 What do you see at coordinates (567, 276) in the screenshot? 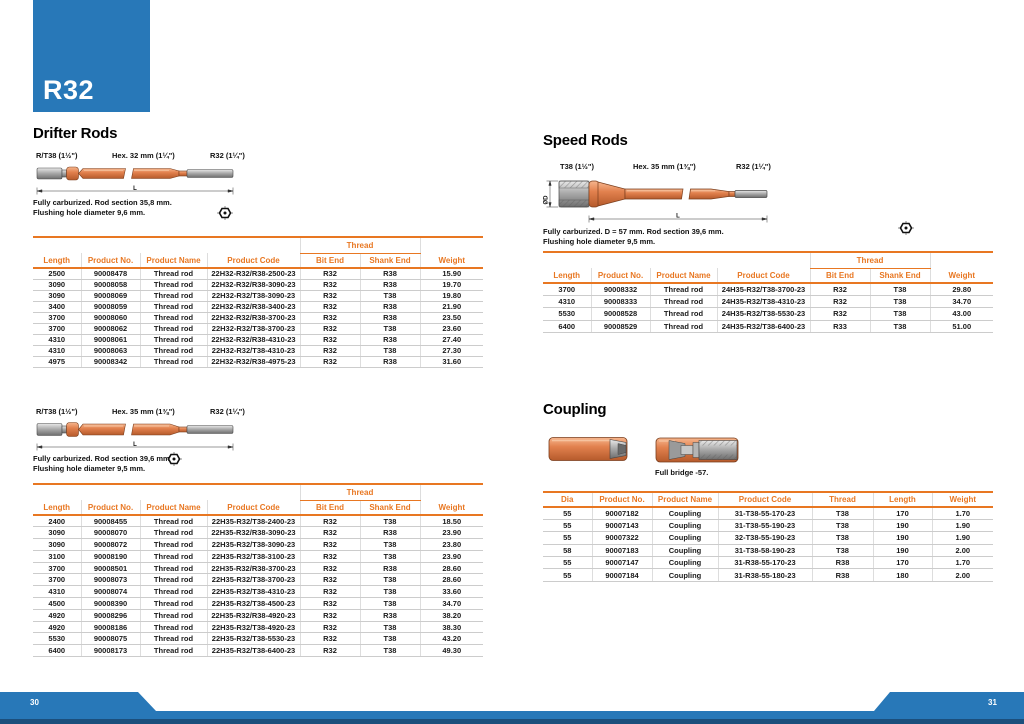
I see `col-header-length: Length` at bounding box center [567, 276].